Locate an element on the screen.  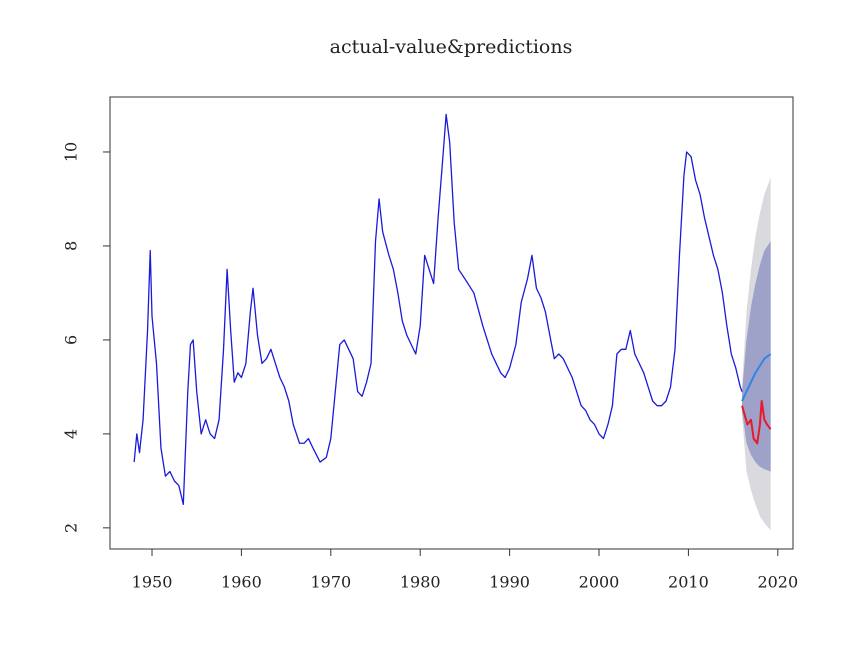
x-tick-label: 1970 is located at coordinates (330, 582).